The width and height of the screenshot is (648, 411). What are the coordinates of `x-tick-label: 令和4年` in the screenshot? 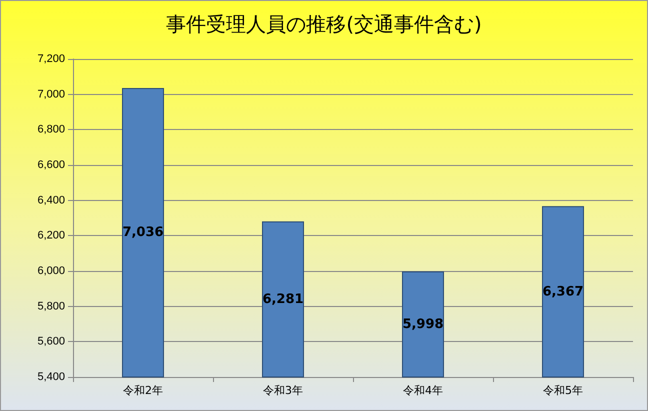 It's located at (423, 390).